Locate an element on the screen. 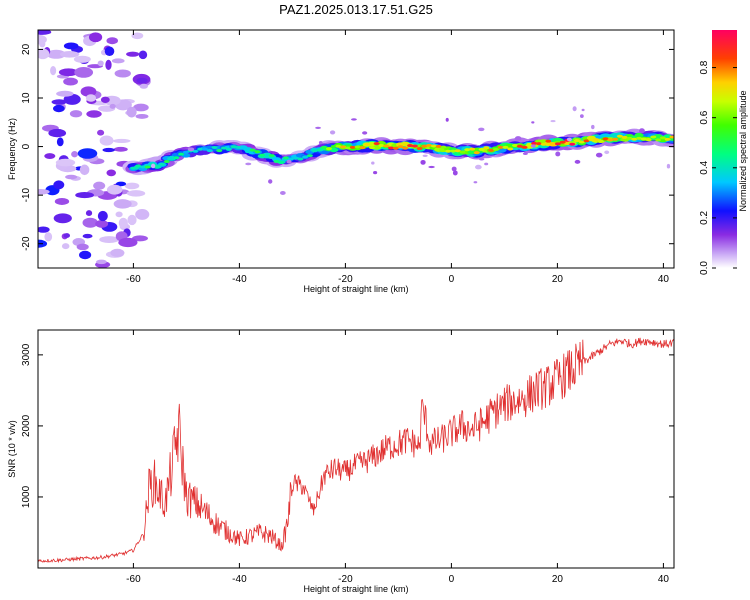 Image resolution: width=750 pixels, height=600 pixels. y-tick-label: 1000 is located at coordinates (26, 496).